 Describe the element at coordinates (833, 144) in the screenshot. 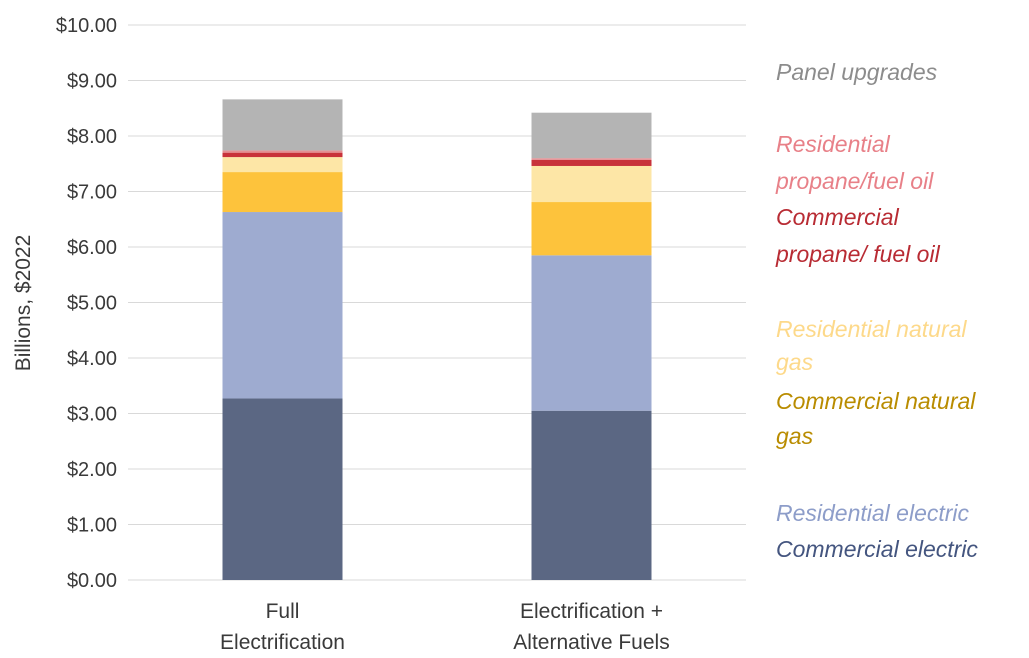

I see `legend-label: Residential` at that location.